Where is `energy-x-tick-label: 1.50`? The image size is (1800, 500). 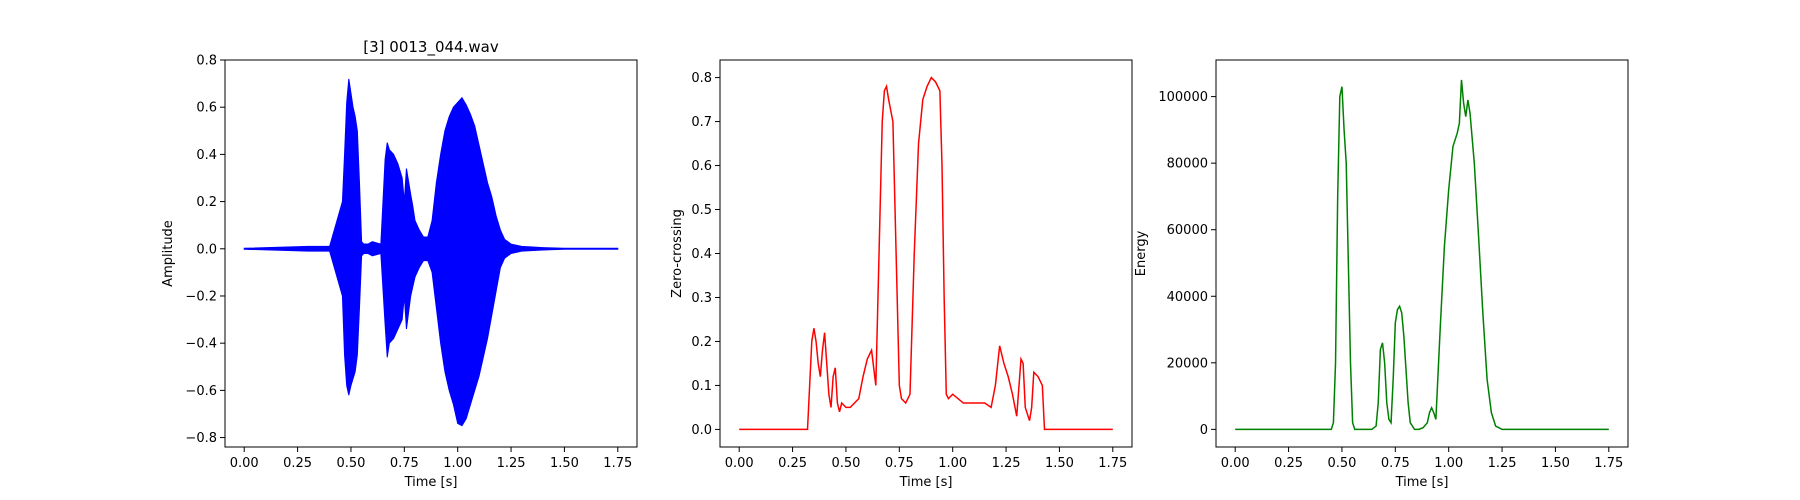 energy-x-tick-label: 1.50 is located at coordinates (1555, 463).